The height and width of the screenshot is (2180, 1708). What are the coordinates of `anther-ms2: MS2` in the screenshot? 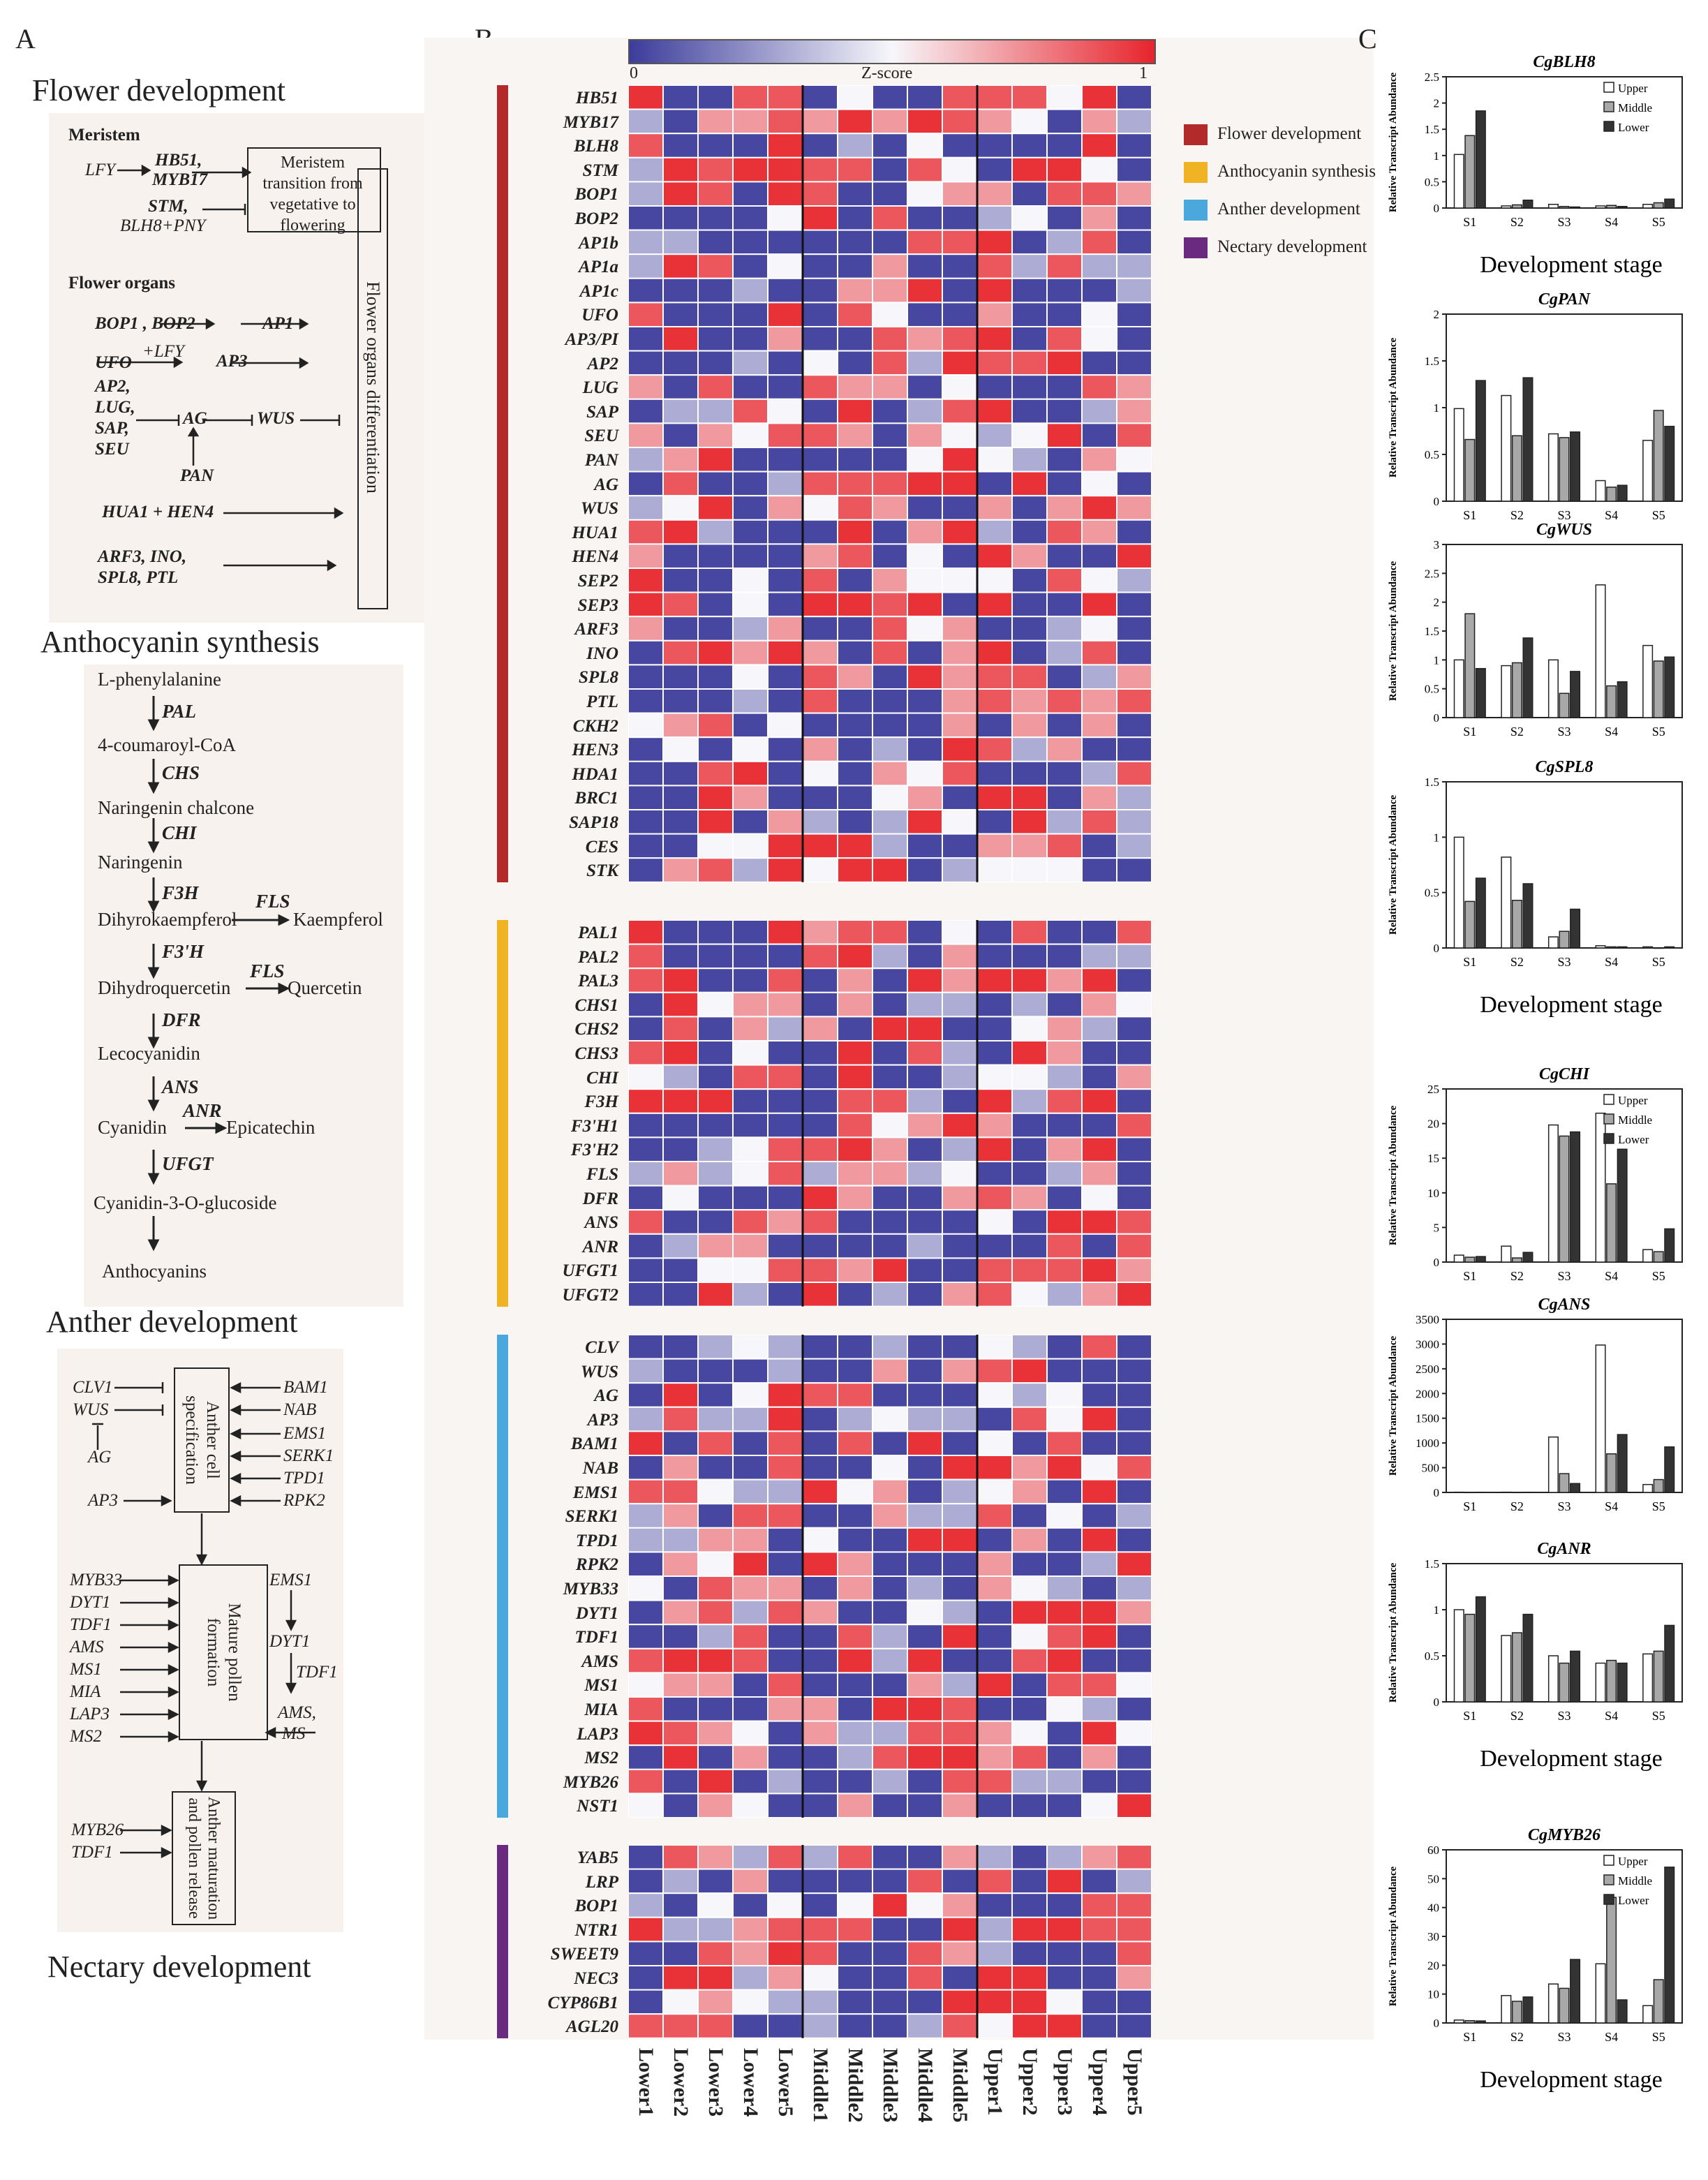 It's located at (86, 1736).